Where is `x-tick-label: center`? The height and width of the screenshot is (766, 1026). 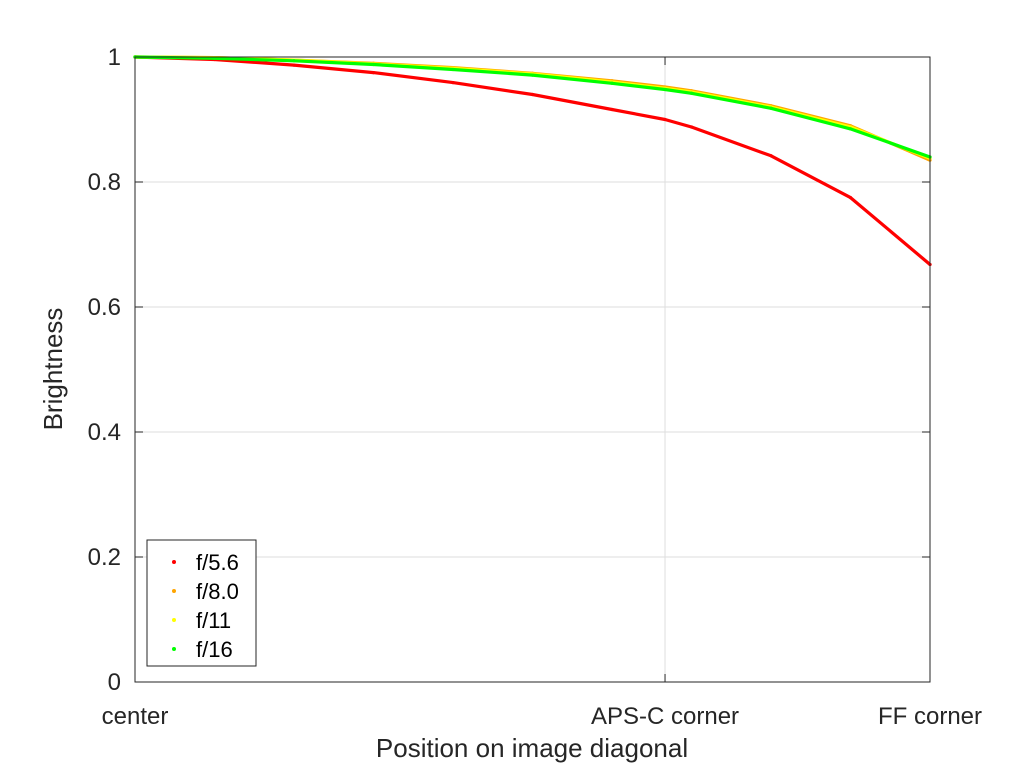
x-tick-label: center is located at coordinates (135, 716).